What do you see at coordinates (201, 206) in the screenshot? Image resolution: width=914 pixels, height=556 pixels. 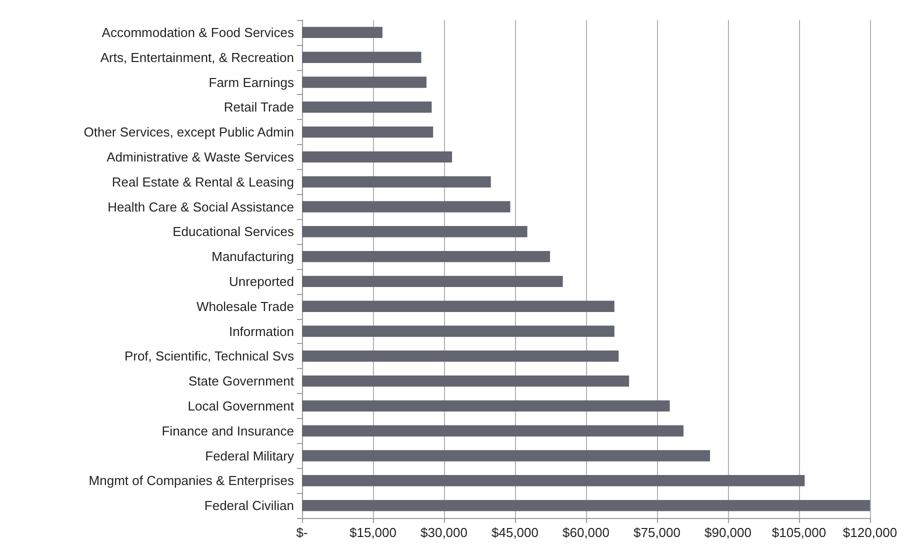 I see `y-tick-label: Health Care & Social Assistance` at bounding box center [201, 206].